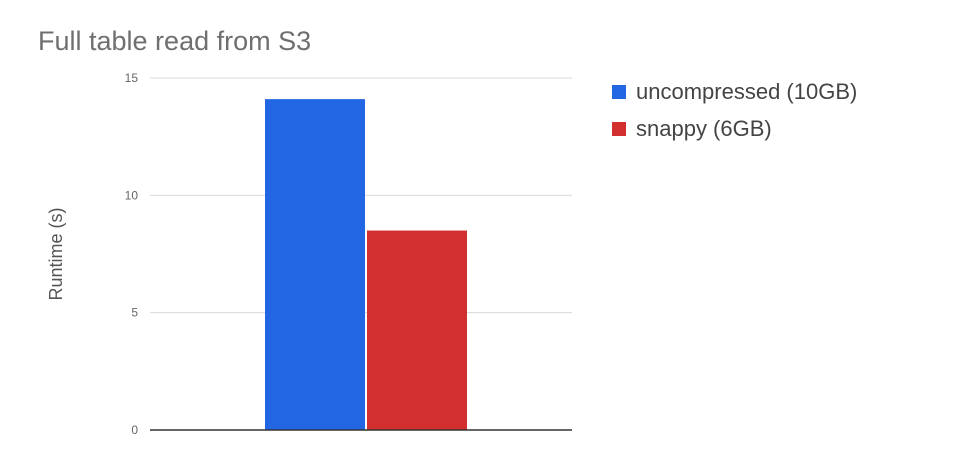  I want to click on y-axis-label: Runtime (s), so click(56, 253).